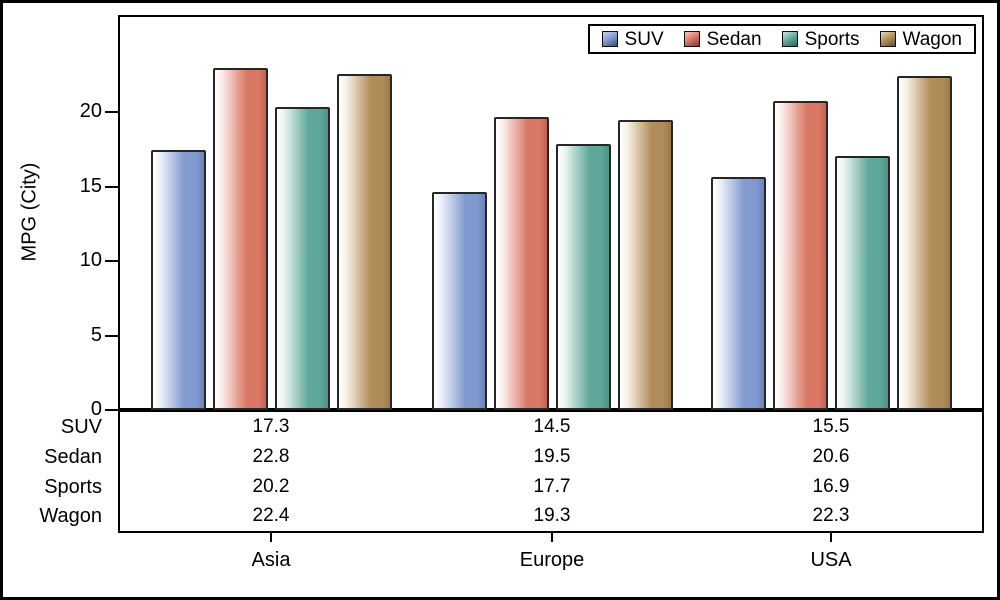 The image size is (1000, 600). What do you see at coordinates (96, 409) in the screenshot?
I see `y-tick-label: 0` at bounding box center [96, 409].